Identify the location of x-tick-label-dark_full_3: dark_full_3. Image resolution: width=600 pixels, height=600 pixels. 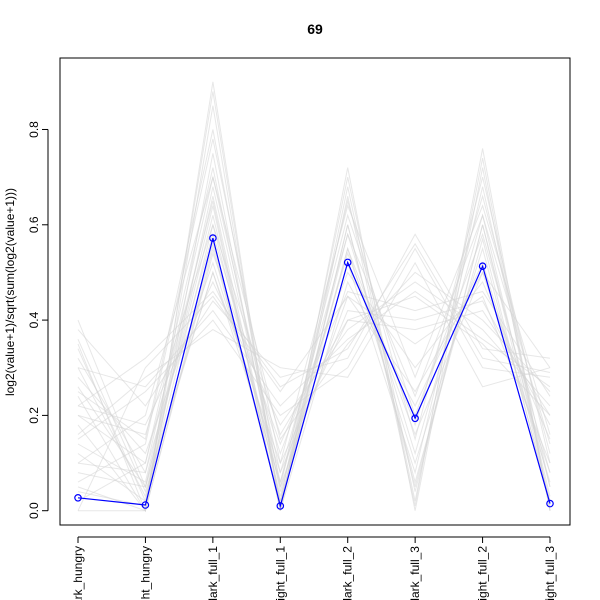
(415, 573).